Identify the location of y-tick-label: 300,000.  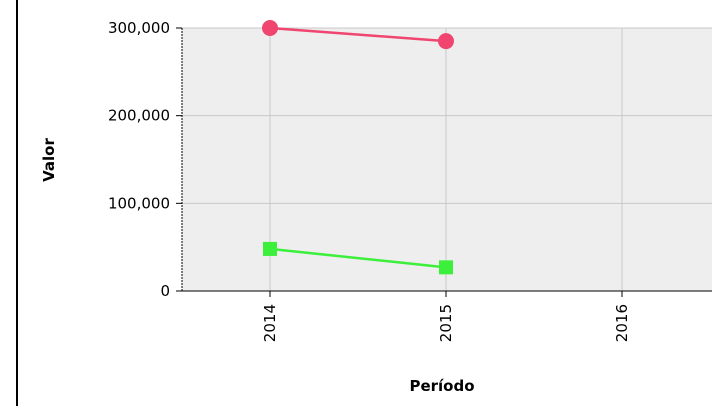
(139, 28).